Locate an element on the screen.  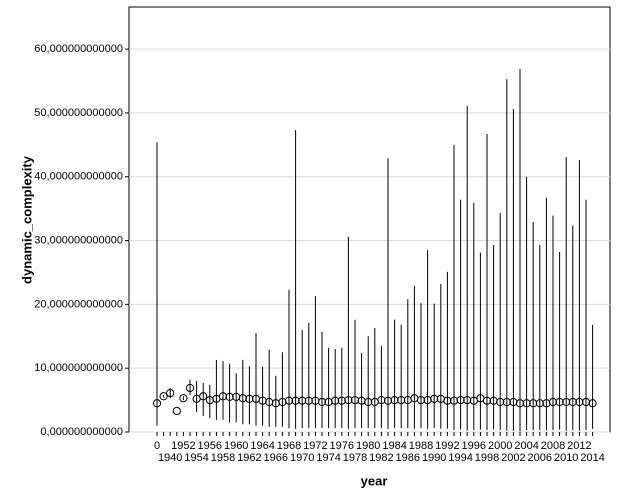
x-tick-label: 1962 is located at coordinates (249, 458).